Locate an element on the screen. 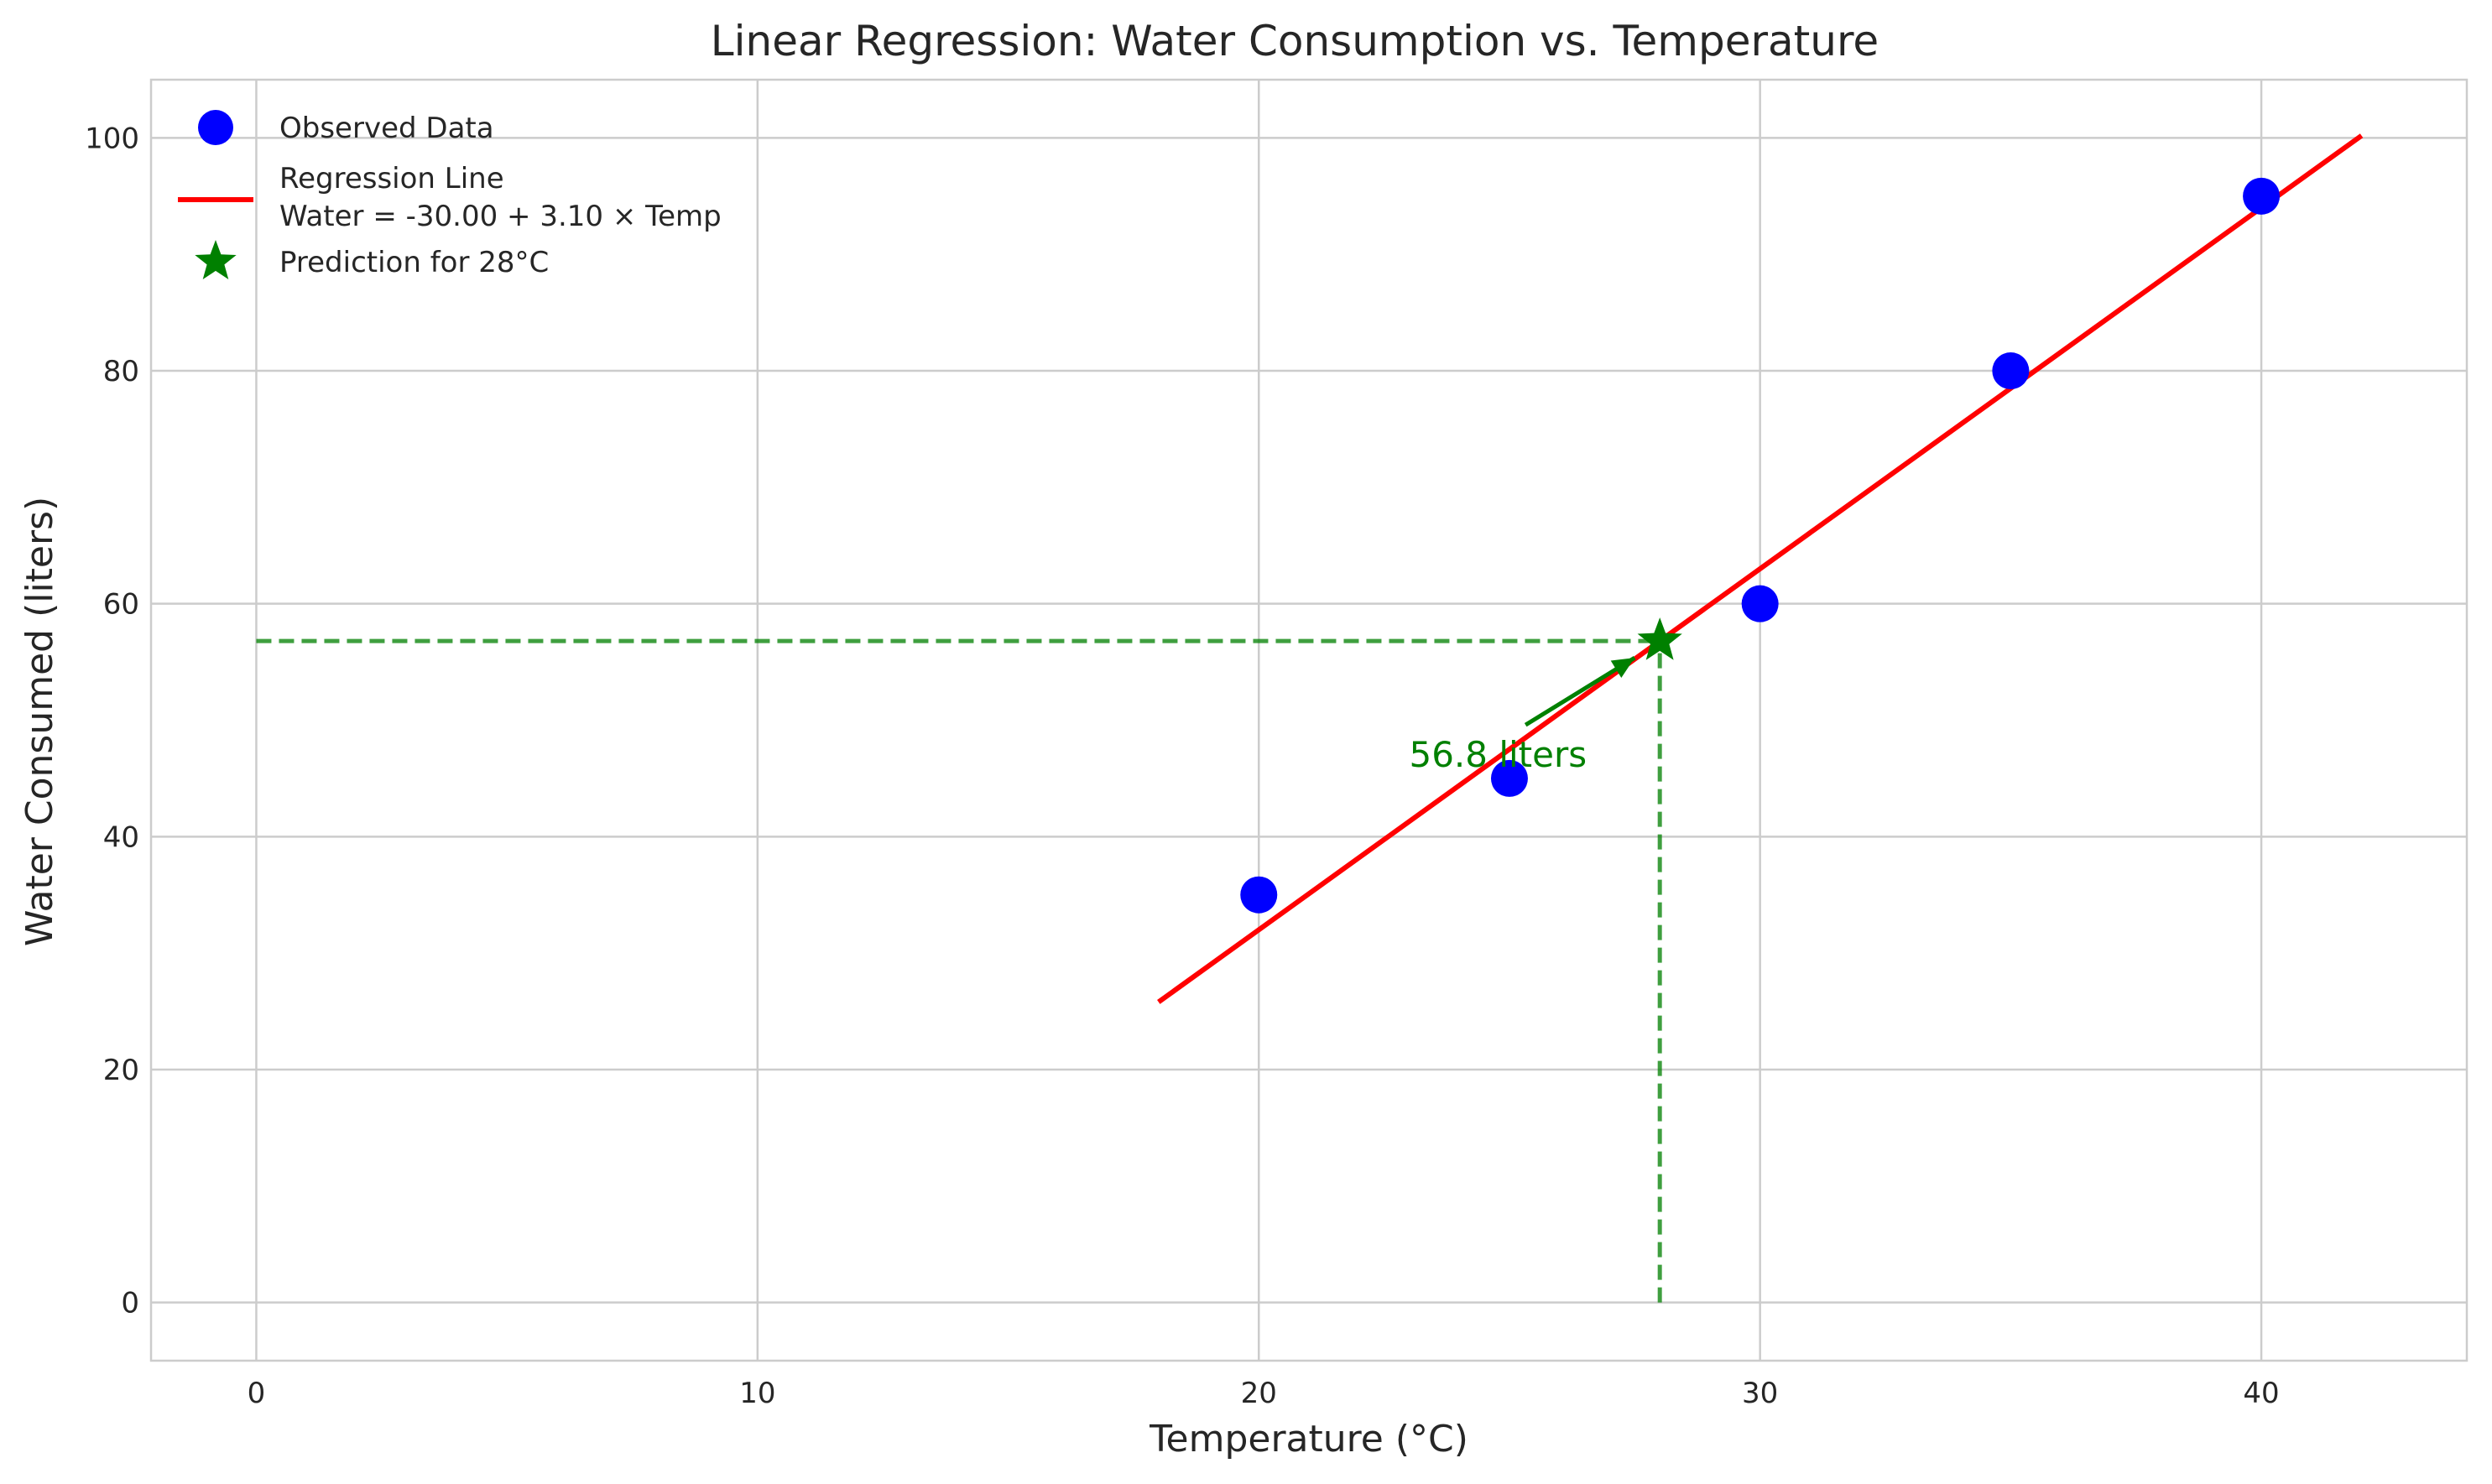  x-tick-label: 0 is located at coordinates (257, 1393).